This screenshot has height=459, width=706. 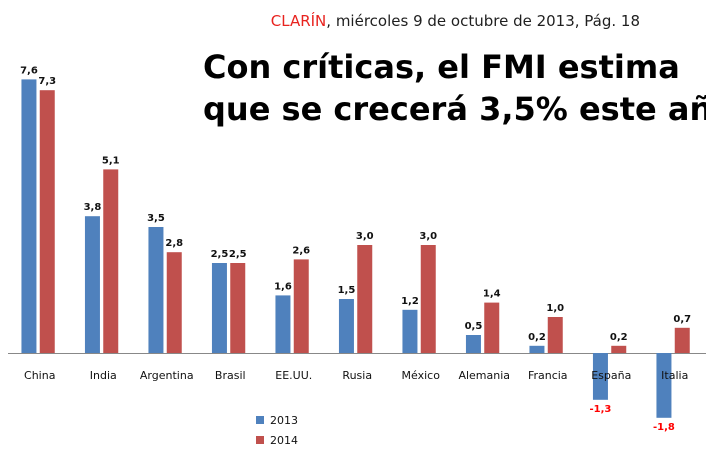 What do you see at coordinates (298, 21) in the screenshot?
I see `source-brand: CLARÍN` at bounding box center [298, 21].